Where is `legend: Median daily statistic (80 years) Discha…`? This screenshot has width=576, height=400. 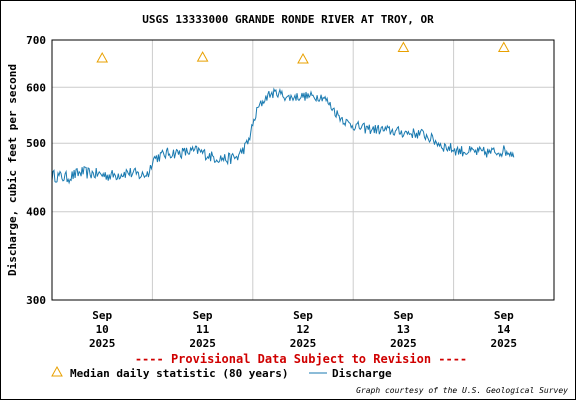 legend: Median daily statistic (80 years) Discha… is located at coordinates (221, 372).